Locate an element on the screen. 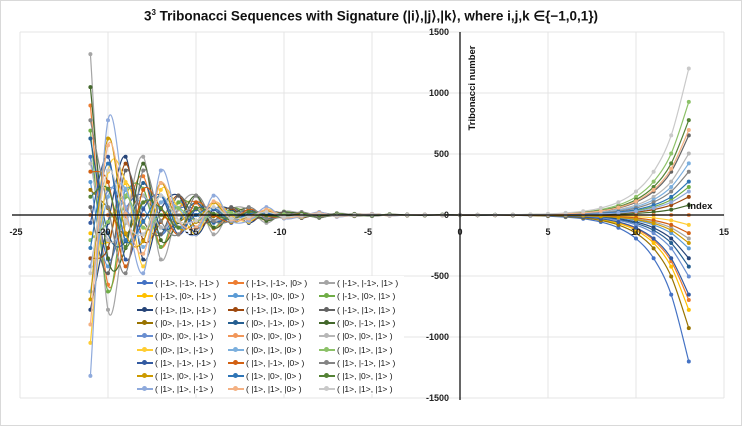  y-tick-label: -1500 is located at coordinates (437, 398).